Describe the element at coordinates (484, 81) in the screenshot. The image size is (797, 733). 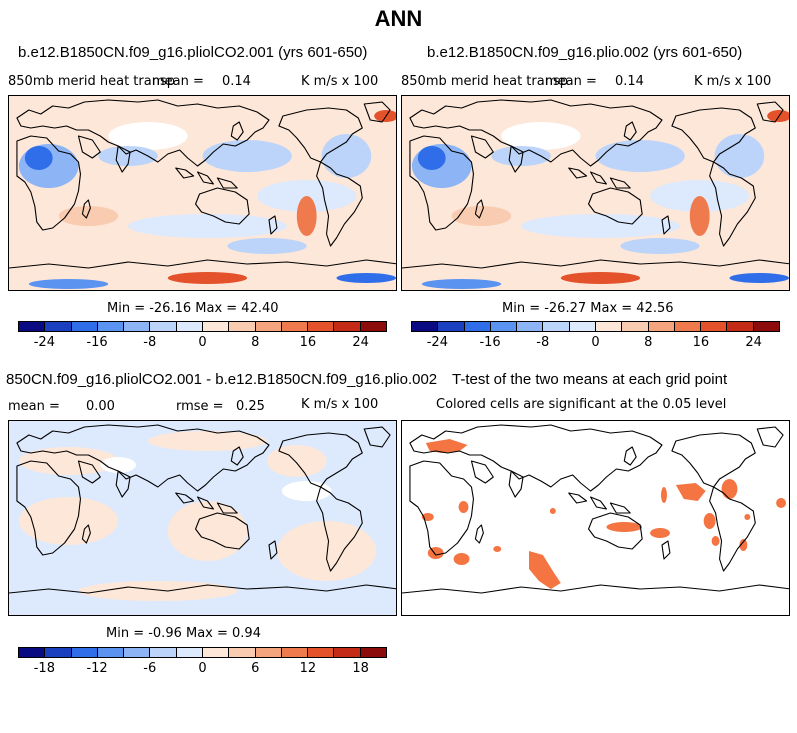
I see `panel-b-variable: 850mb merid heat transp` at that location.